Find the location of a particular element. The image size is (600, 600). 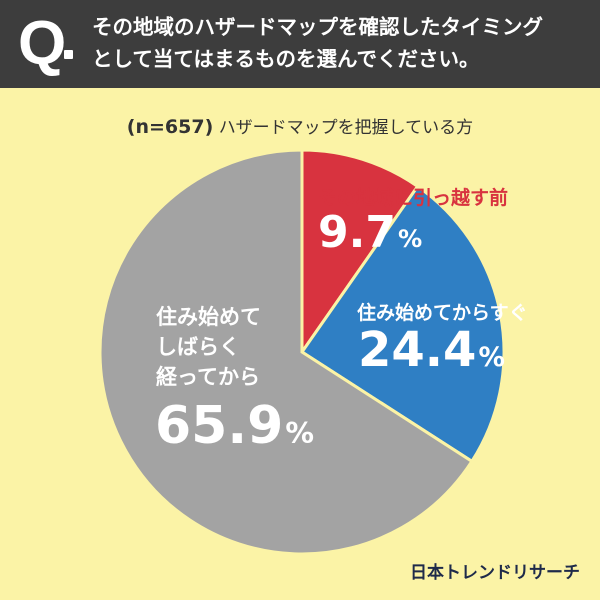

slice-label-after-a-while-line-1: 住み始めて is located at coordinates (208, 317).